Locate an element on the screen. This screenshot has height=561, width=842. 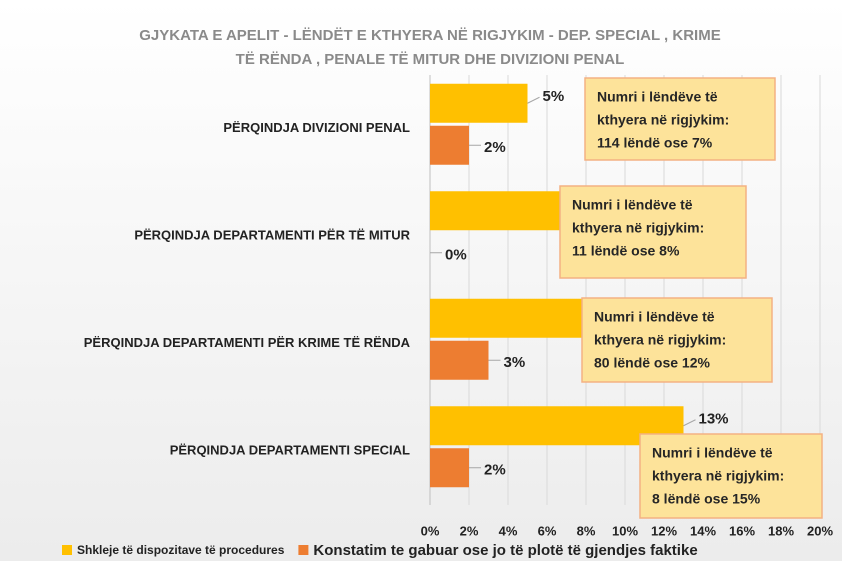
data-label: 13% is located at coordinates (714, 419).